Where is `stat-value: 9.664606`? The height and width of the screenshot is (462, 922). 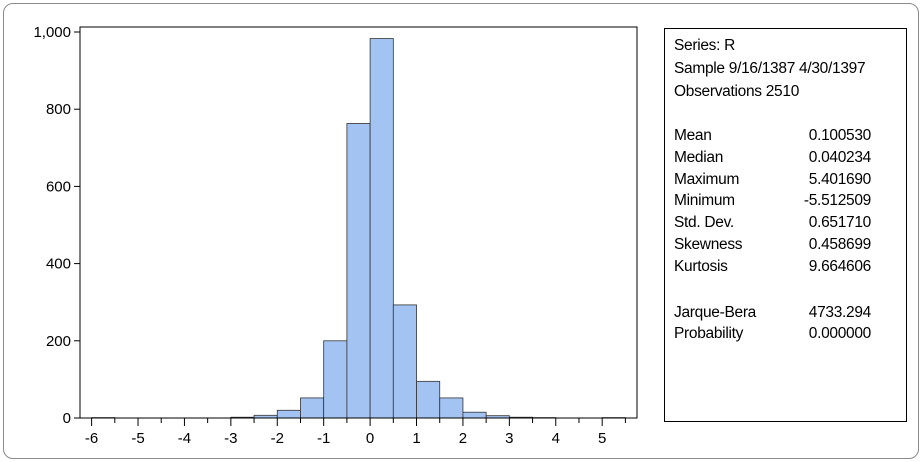 stat-value: 9.664606 is located at coordinates (840, 266).